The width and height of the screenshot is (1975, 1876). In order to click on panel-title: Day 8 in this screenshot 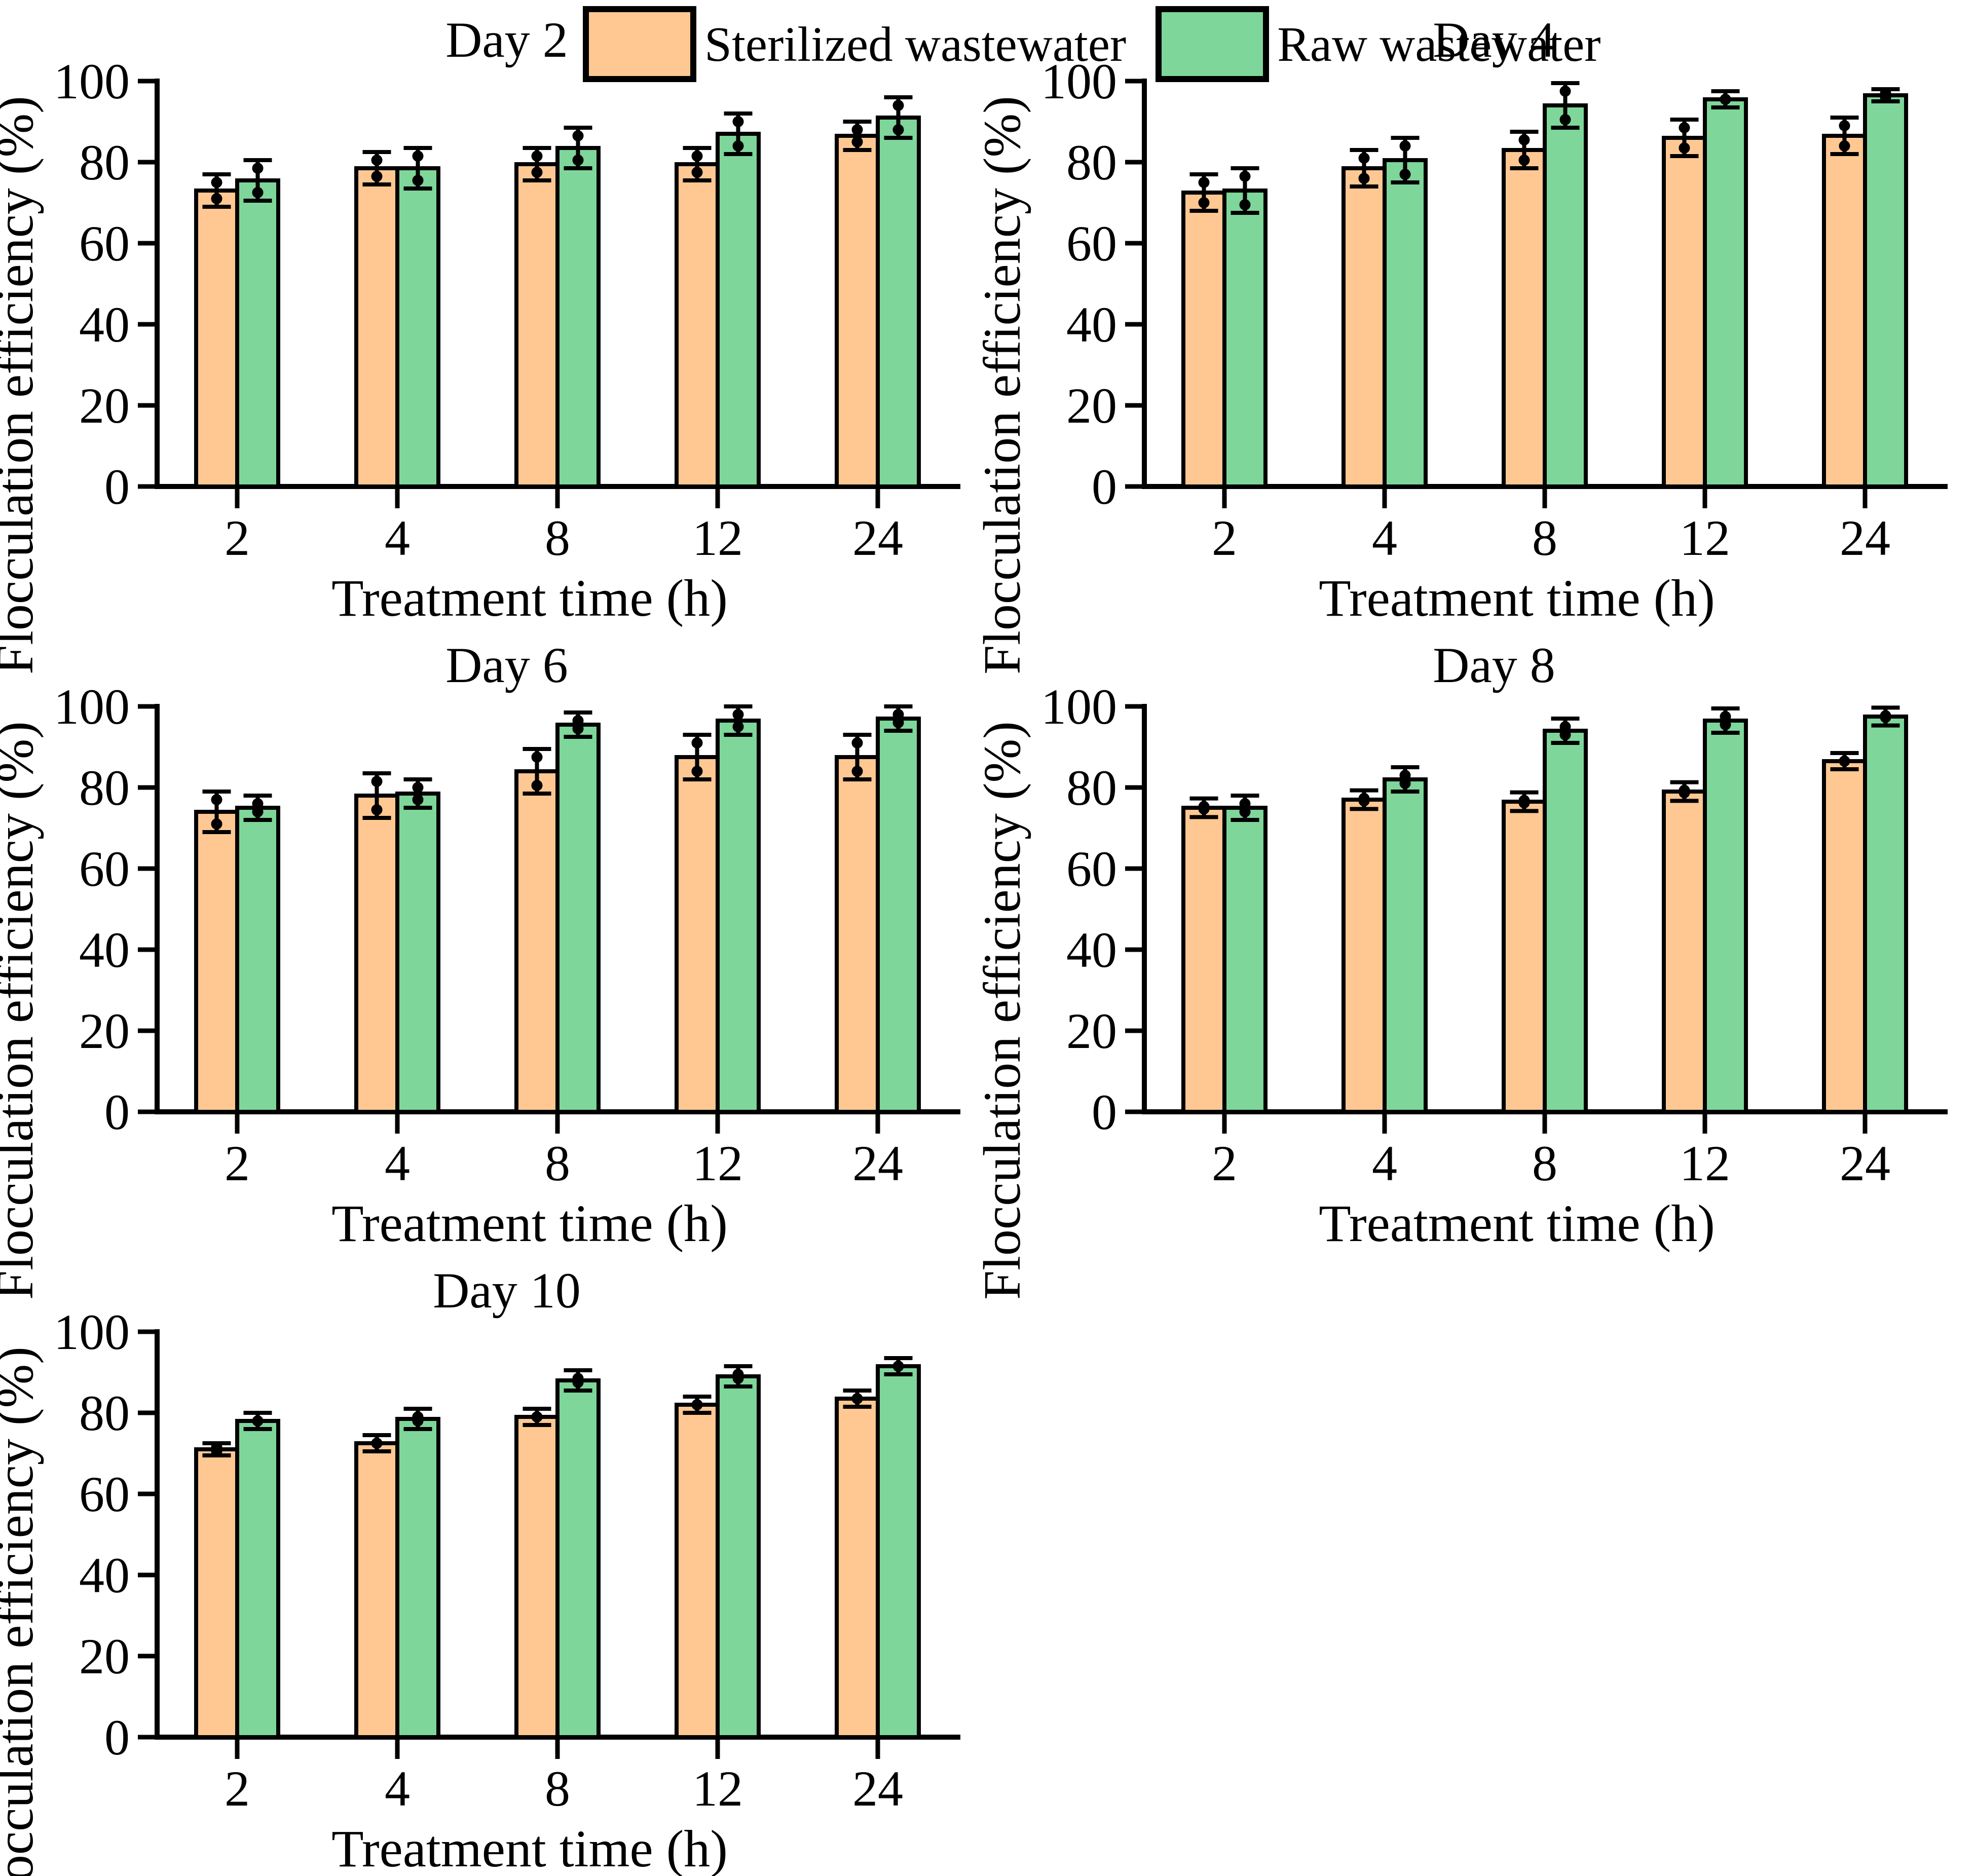, I will do `click(1494, 665)`.